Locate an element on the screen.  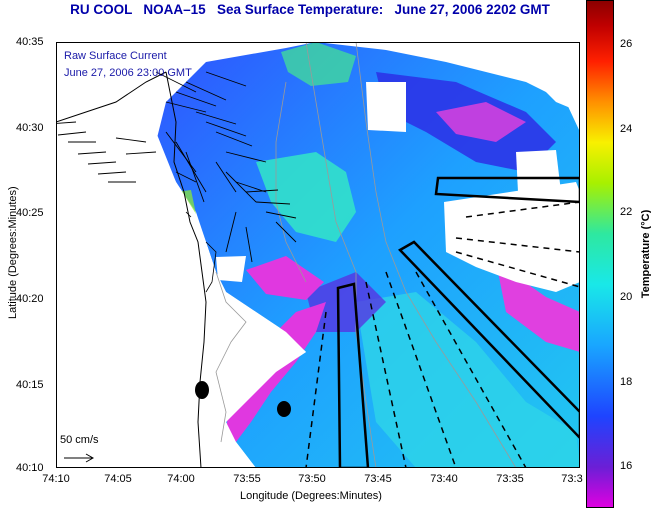
colorbar-tick-label: 22 is located at coordinates (626, 212).